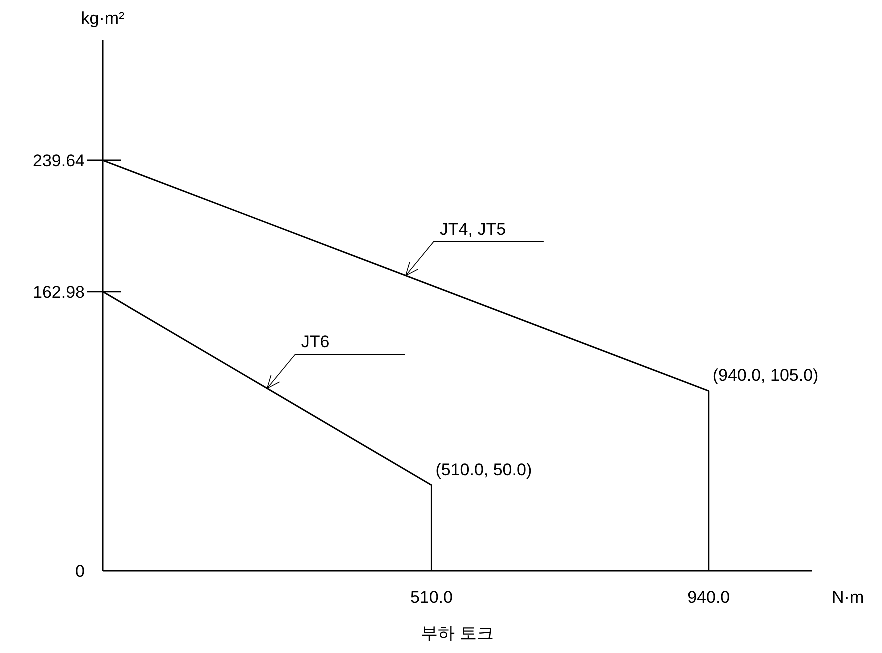 The image size is (882, 653). What do you see at coordinates (473, 229) in the screenshot?
I see `text: JT4, JT5` at bounding box center [473, 229].